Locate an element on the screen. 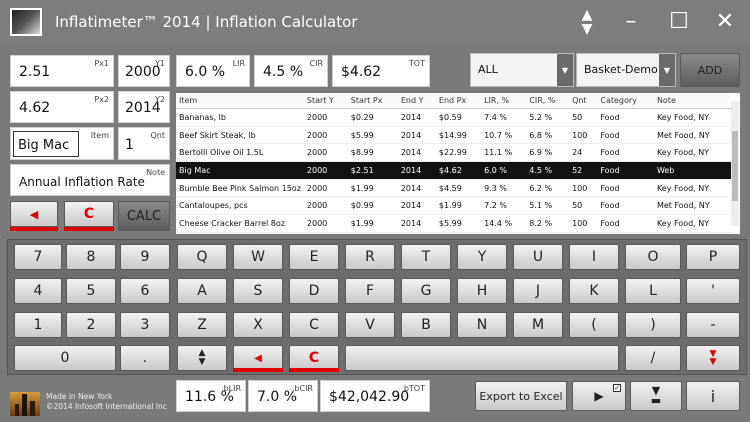  y2-field: Y2 2014 is located at coordinates (144, 107).